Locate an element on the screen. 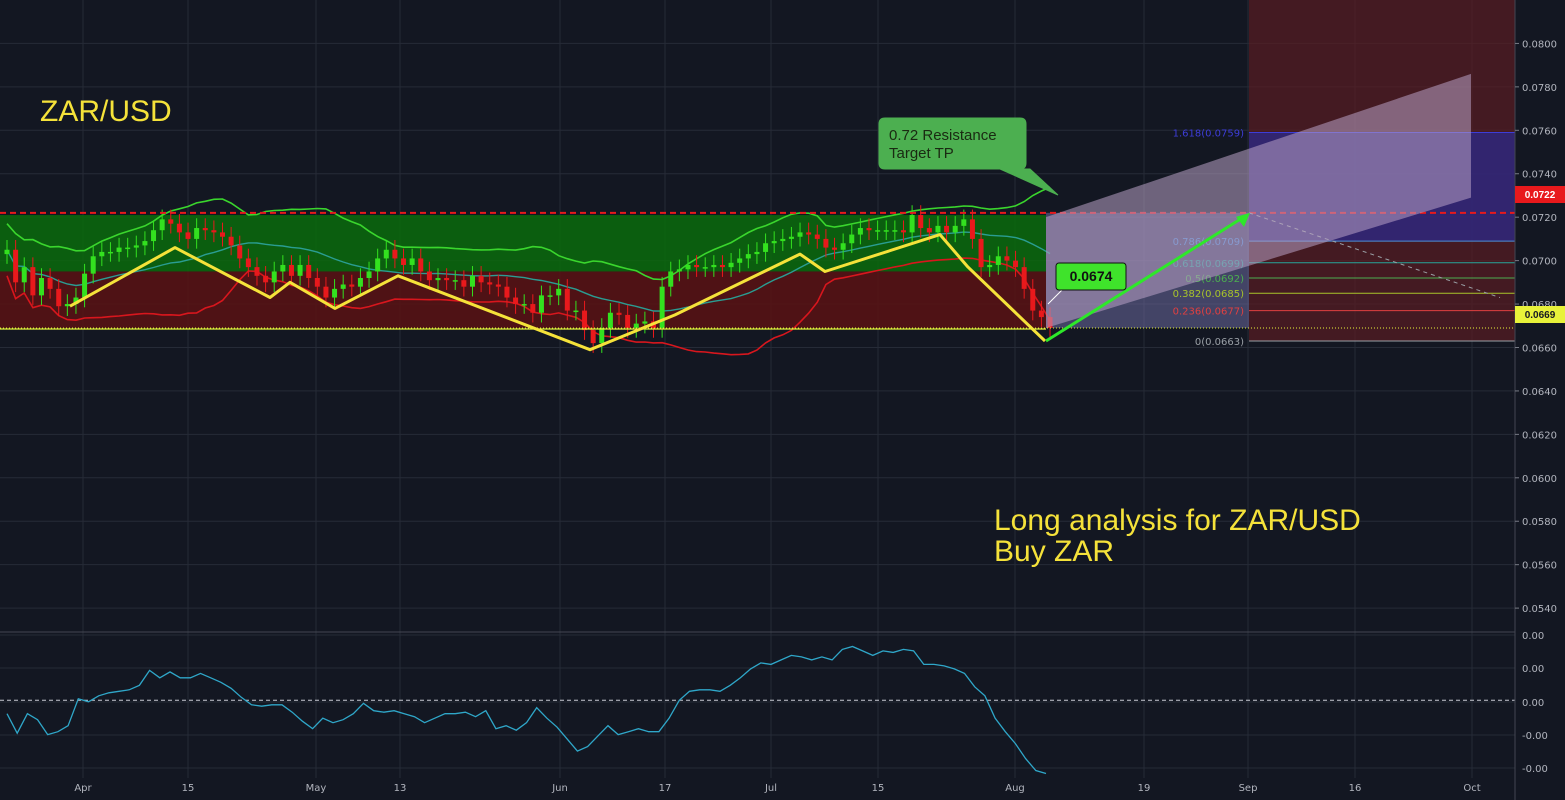 The width and height of the screenshot is (1565, 800). x-tick-label-2: May is located at coordinates (316, 788).